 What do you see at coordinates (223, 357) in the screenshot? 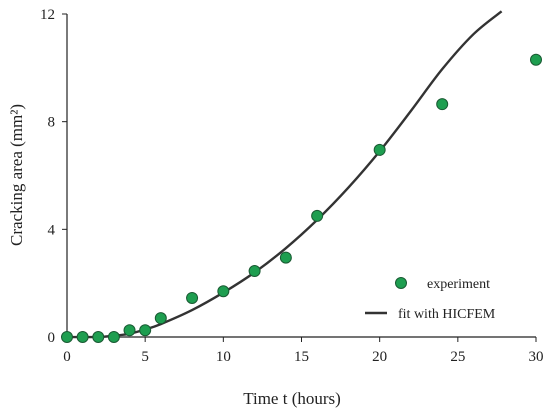
I see `x-tick-label: 10` at bounding box center [223, 357].